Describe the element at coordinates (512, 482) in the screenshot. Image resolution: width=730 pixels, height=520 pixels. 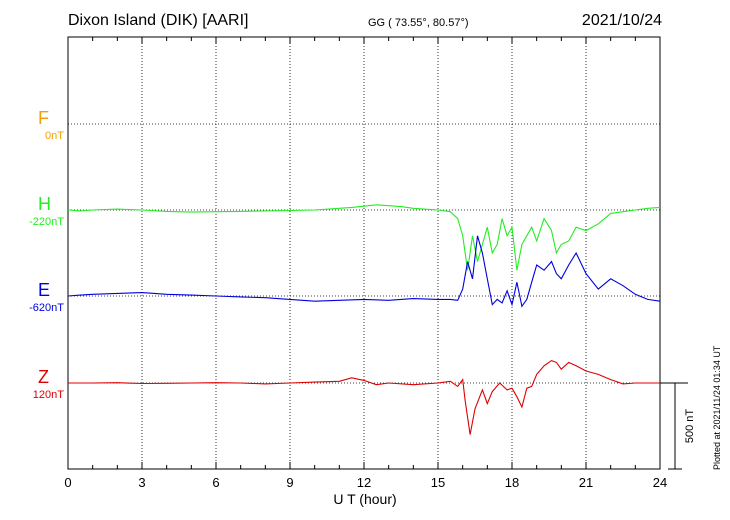
I see `x-tick-label: 18` at that location.